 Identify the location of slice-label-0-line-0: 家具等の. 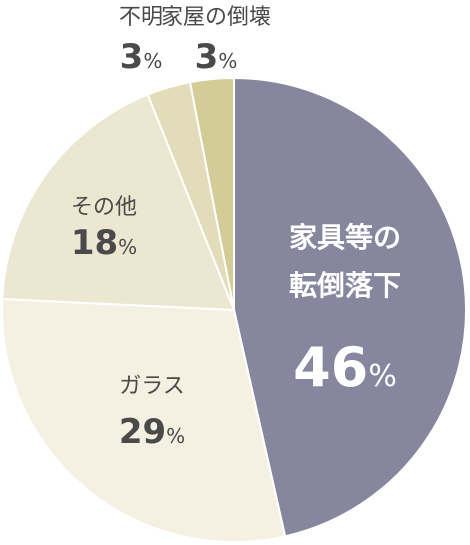
(345, 237).